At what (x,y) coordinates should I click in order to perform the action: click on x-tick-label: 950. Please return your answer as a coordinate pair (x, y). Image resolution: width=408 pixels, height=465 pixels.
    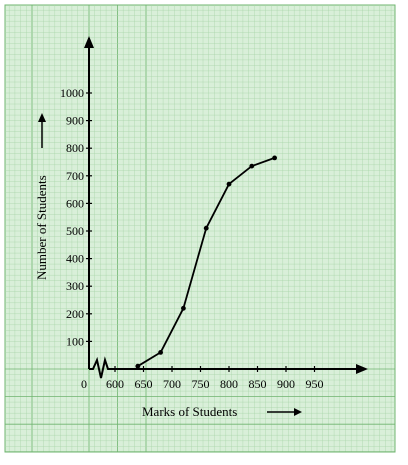
    Looking at the image, I should click on (315, 384).